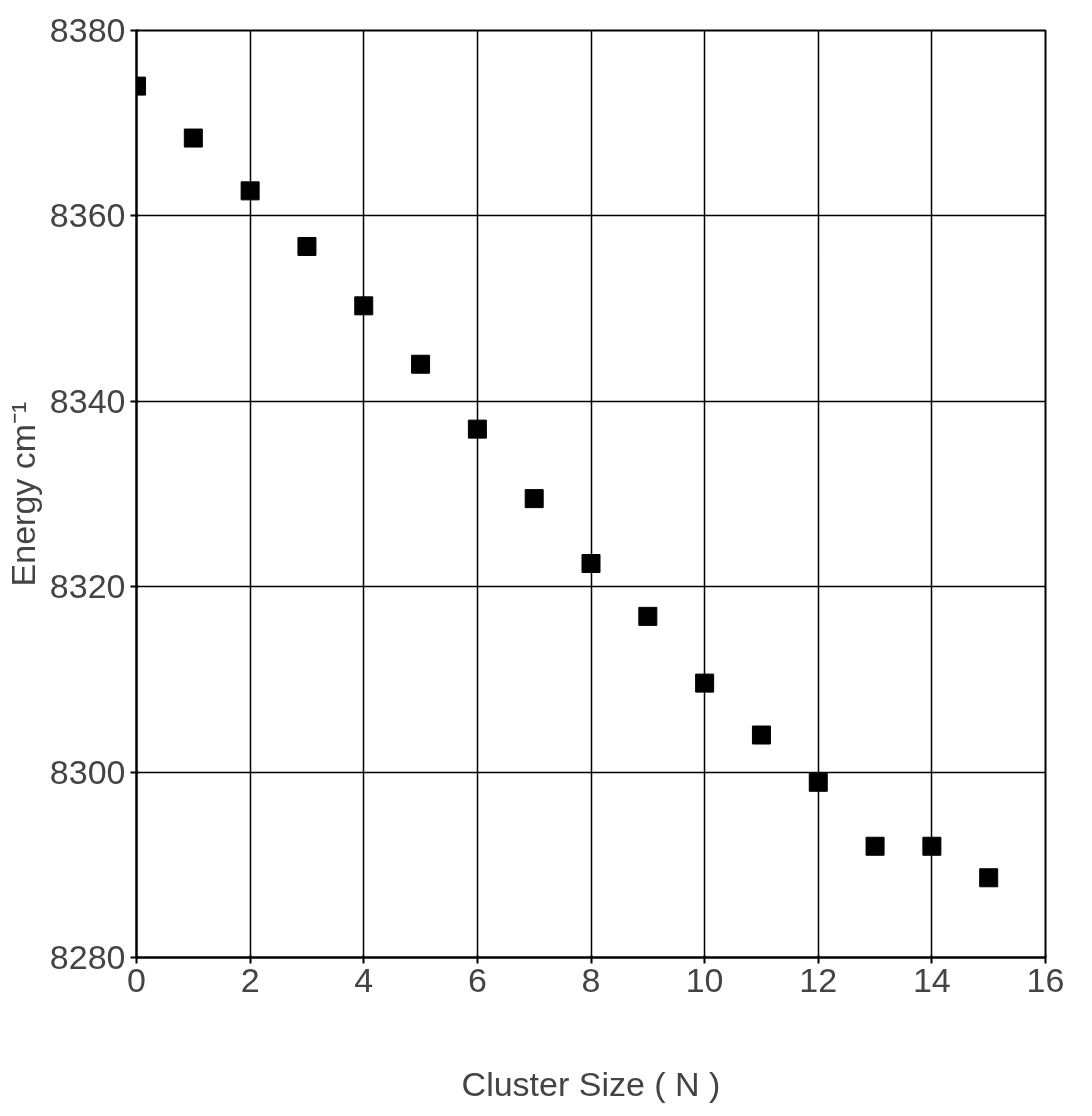  What do you see at coordinates (591, 979) in the screenshot?
I see `x-tick-label: 8` at bounding box center [591, 979].